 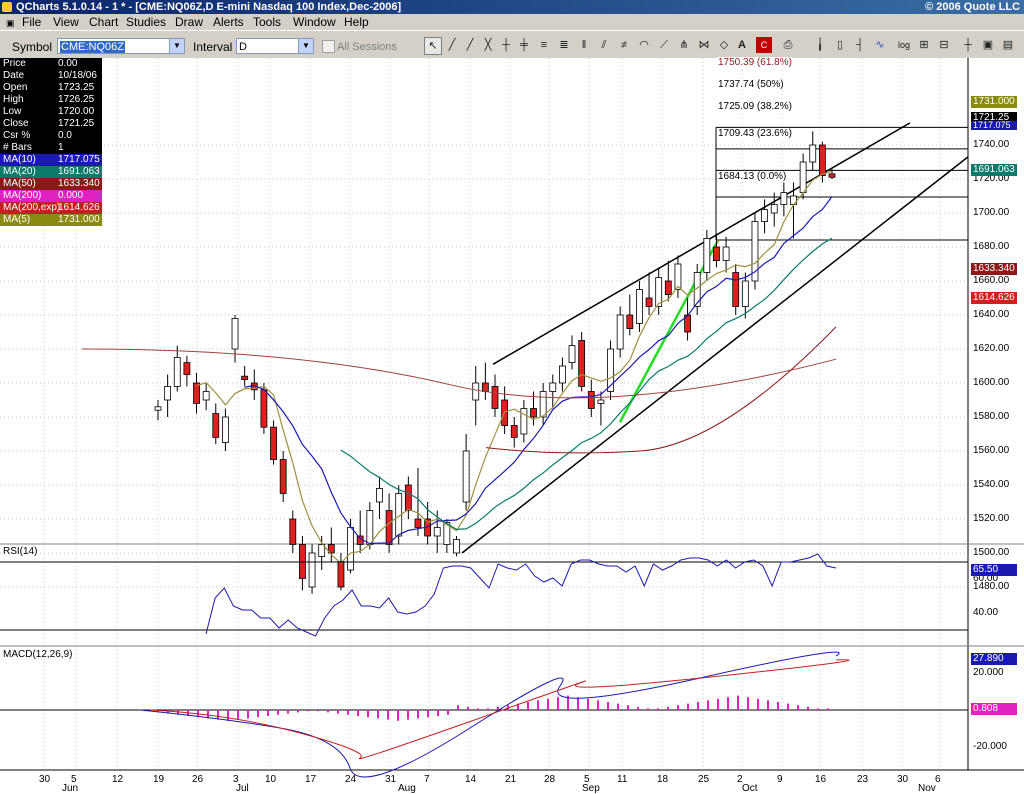 What do you see at coordinates (433, 46) in the screenshot?
I see `cursor-tool-icon: ↖` at bounding box center [433, 46].